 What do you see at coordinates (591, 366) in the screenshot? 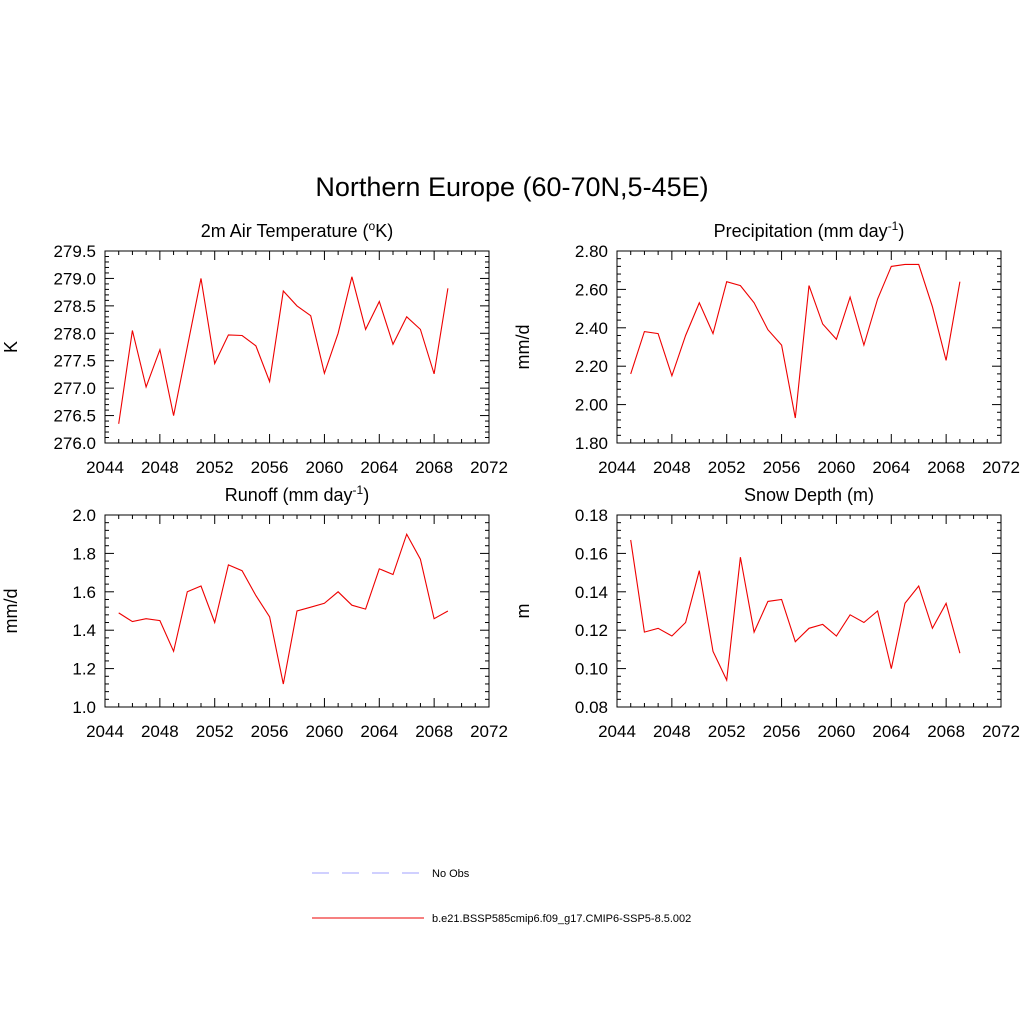
I see `y-tick-label: 2.20` at bounding box center [591, 366].